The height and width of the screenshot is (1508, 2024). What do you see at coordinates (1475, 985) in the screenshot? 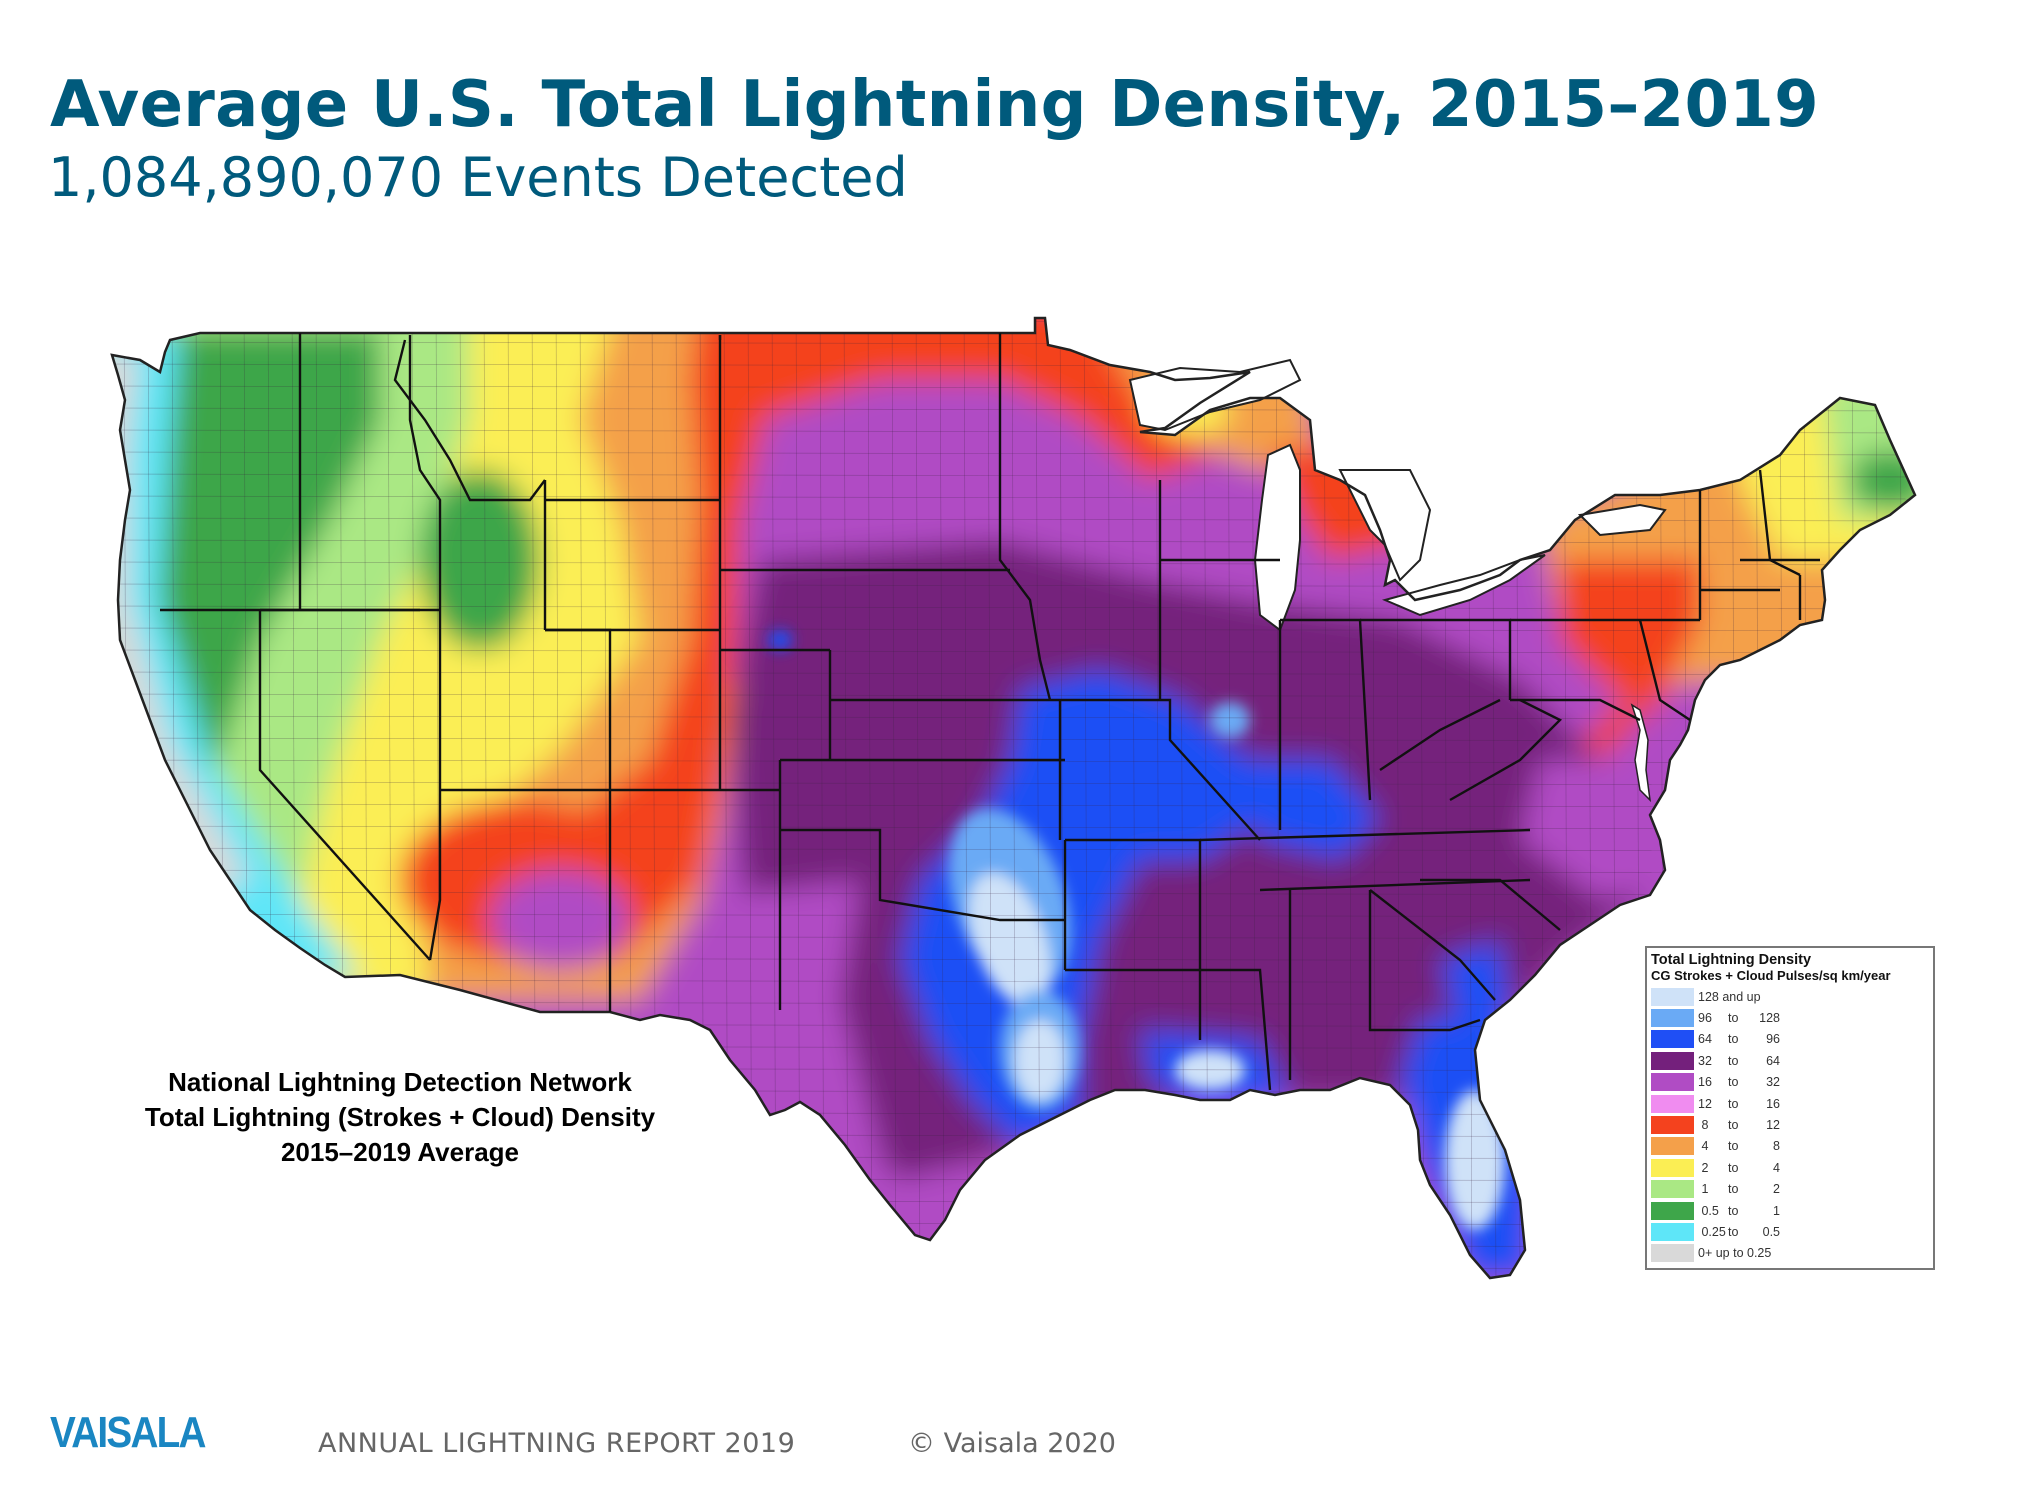
I see `density-ga-coast-blue` at bounding box center [1475, 985].